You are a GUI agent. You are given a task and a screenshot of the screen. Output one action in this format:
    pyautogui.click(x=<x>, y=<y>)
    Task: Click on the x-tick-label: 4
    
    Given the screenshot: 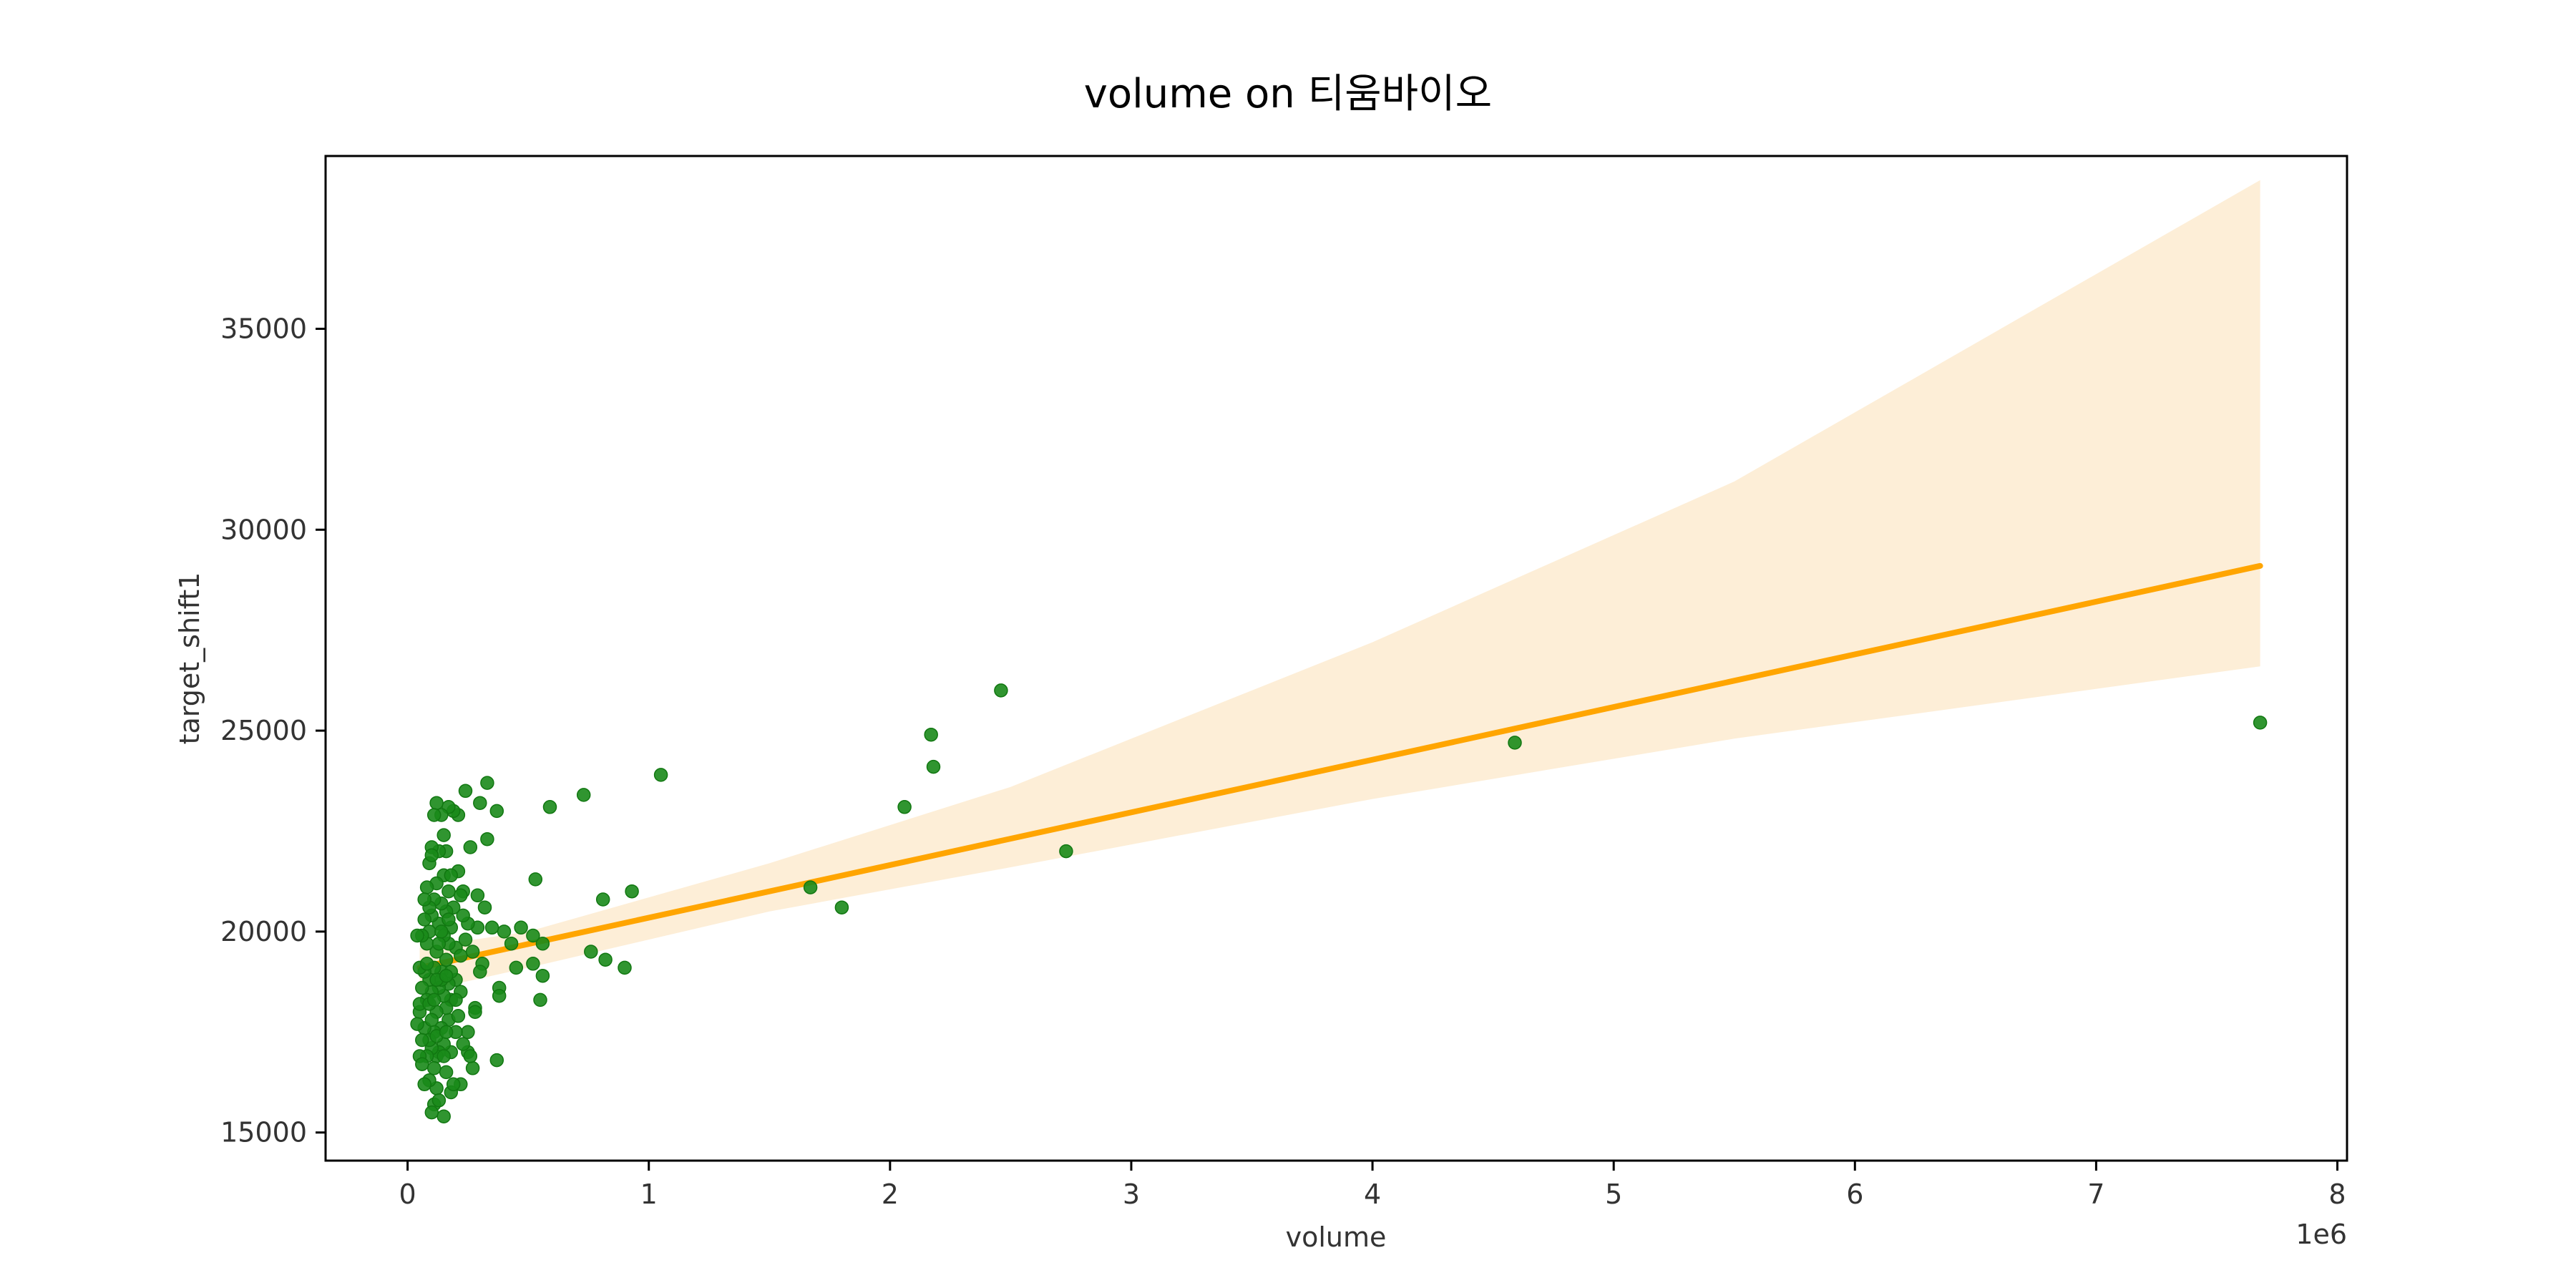 What is the action you would take?
    pyautogui.click(x=1372, y=1194)
    